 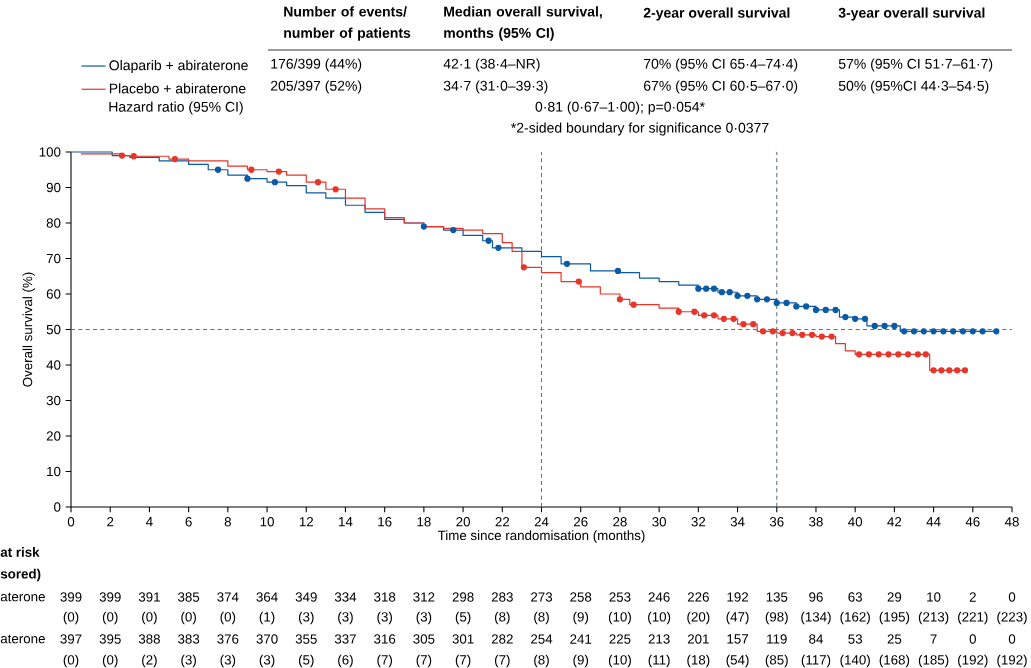 I want to click on y-axis-title: Overall survival (%), so click(x=28, y=329).